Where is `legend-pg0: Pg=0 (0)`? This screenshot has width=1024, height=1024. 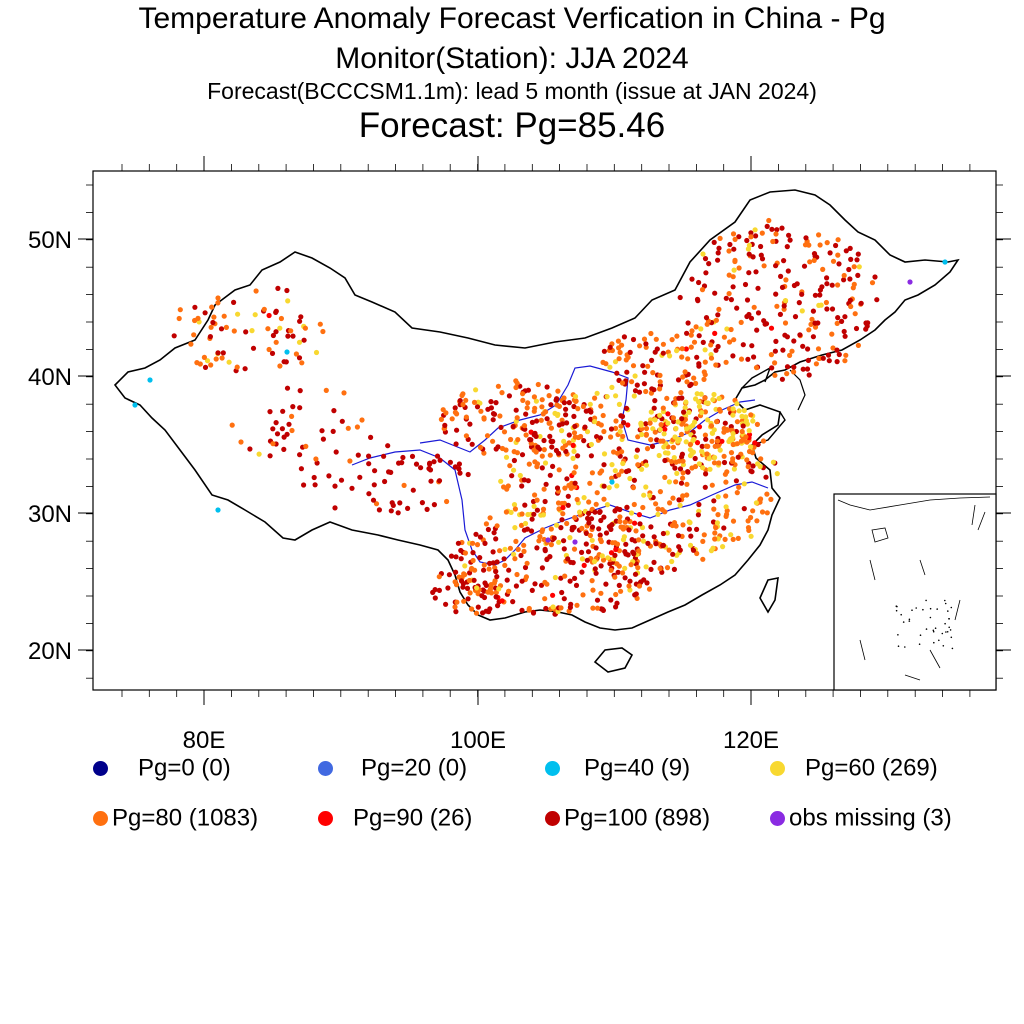 legend-pg0: Pg=0 (0) is located at coordinates (162, 768).